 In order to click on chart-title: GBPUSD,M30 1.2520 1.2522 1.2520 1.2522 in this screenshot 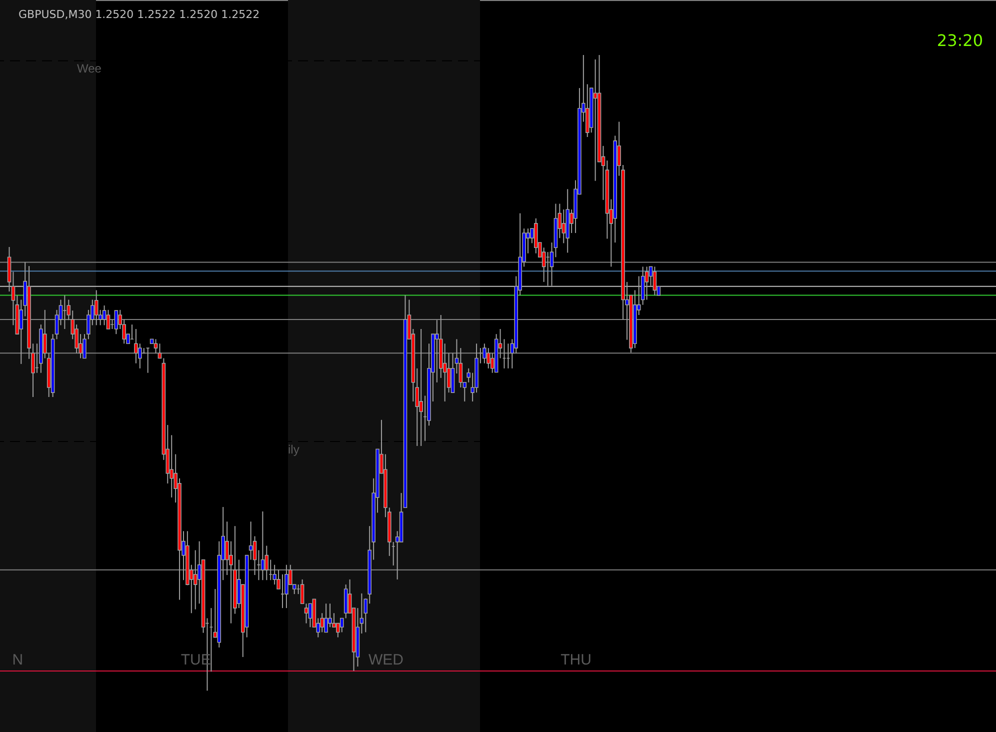, I will do `click(139, 14)`.